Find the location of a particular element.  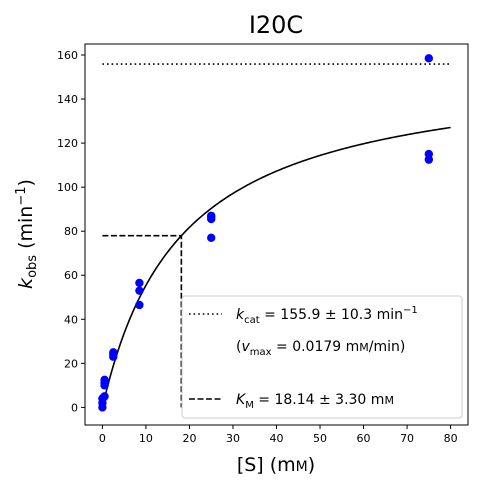

y-tick-label: 0 is located at coordinates (74, 407).